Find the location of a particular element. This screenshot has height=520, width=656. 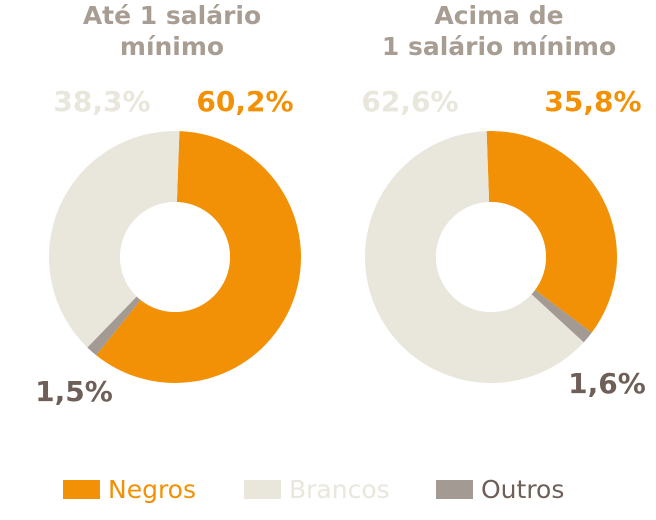

legend-label-negros: Negros is located at coordinates (152, 489).